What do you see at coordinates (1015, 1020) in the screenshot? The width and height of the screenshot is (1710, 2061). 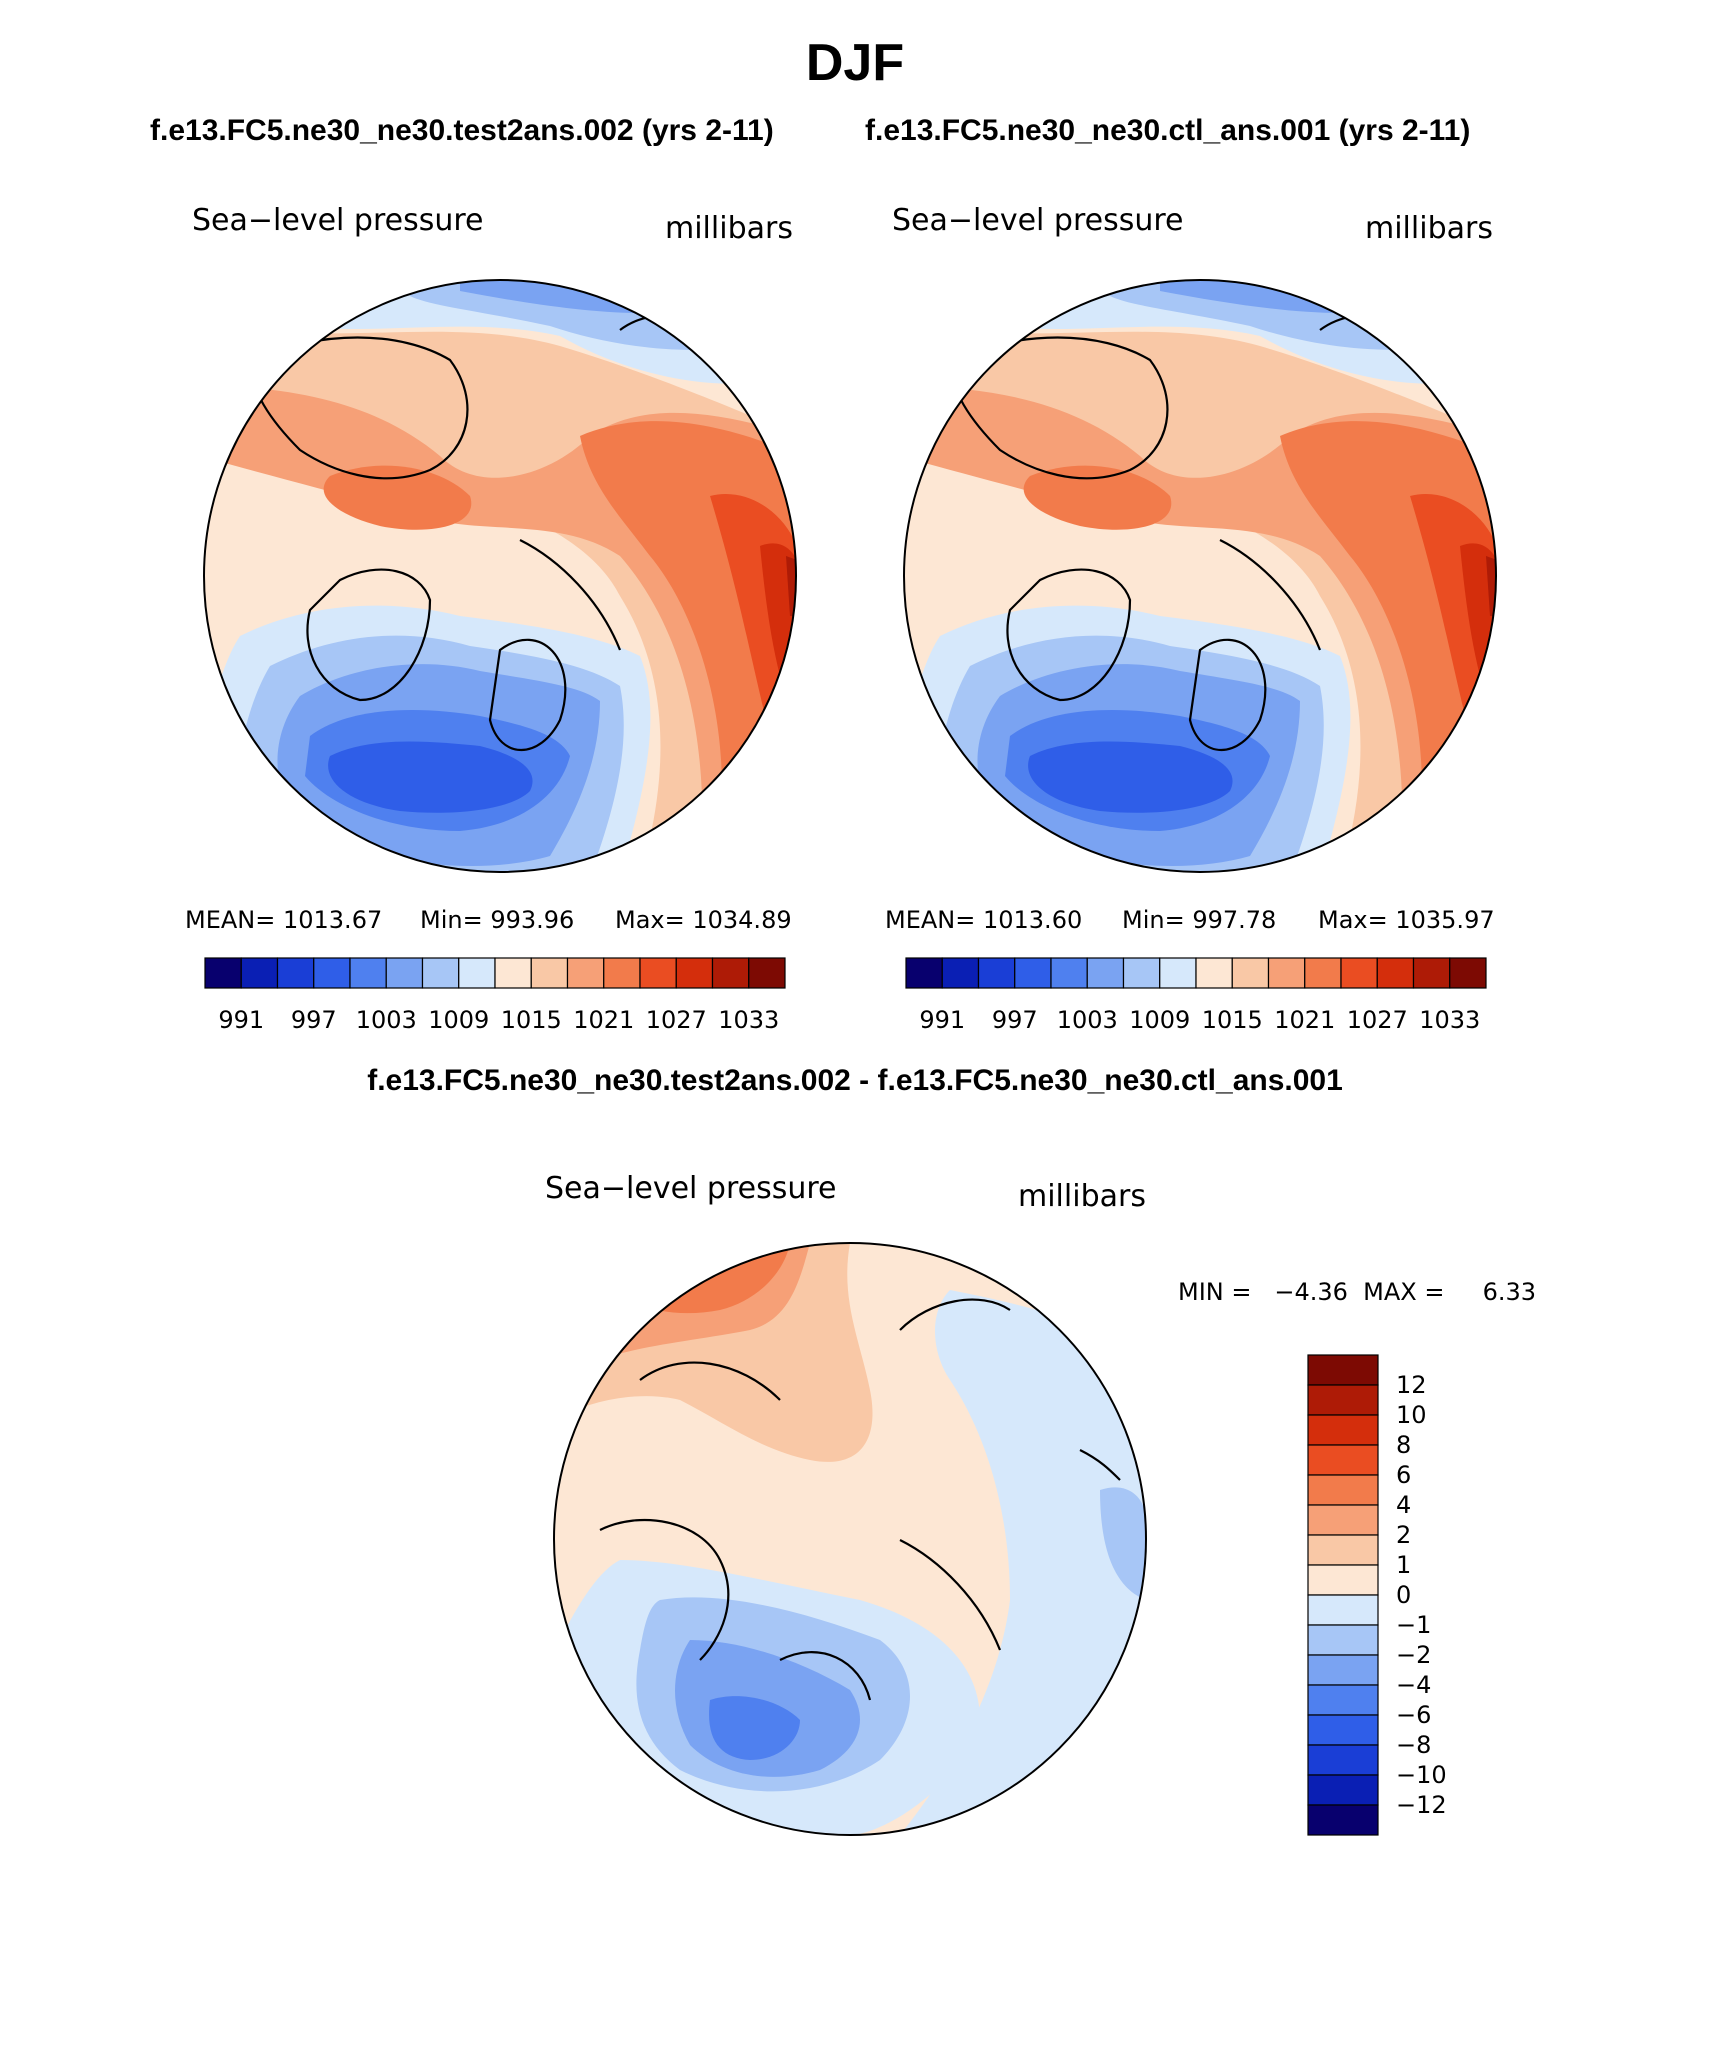 I see `panel-ctl-colorbar-tick-label: 997` at bounding box center [1015, 1020].